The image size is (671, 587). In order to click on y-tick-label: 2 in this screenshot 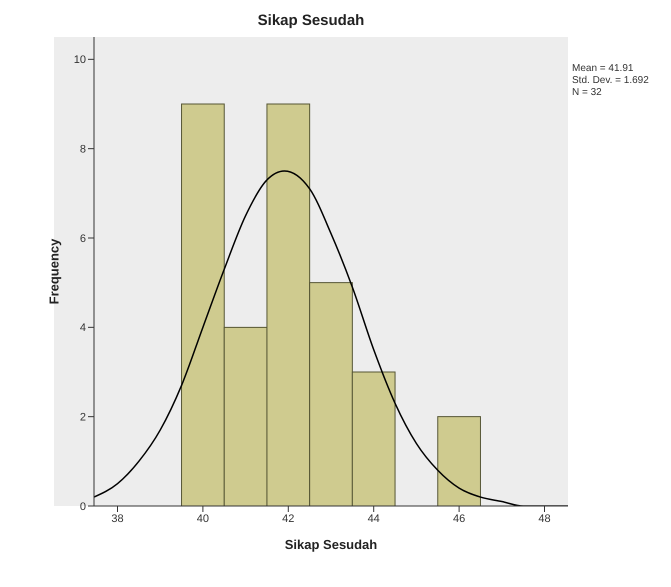, I will do `click(83, 418)`.